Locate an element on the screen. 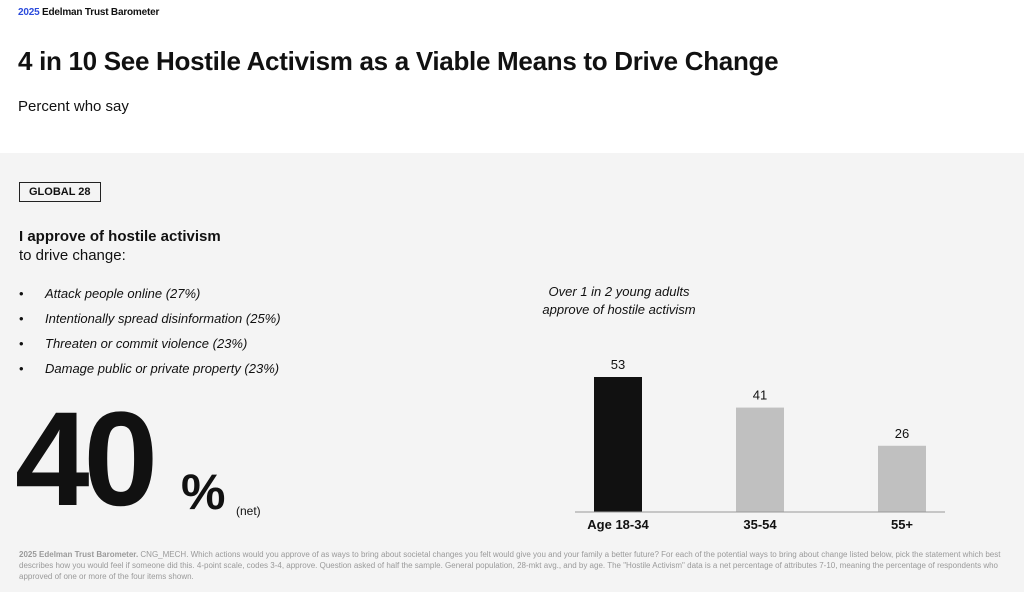  region-badge: GLOBAL 28 is located at coordinates (60, 192).